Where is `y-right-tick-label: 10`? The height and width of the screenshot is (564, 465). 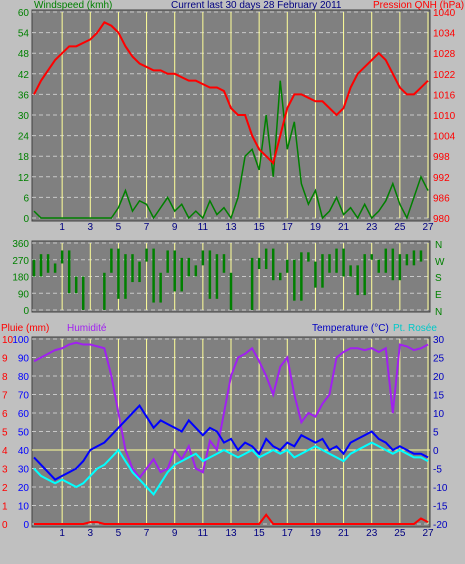 y-right-tick-label: 10 is located at coordinates (439, 414).